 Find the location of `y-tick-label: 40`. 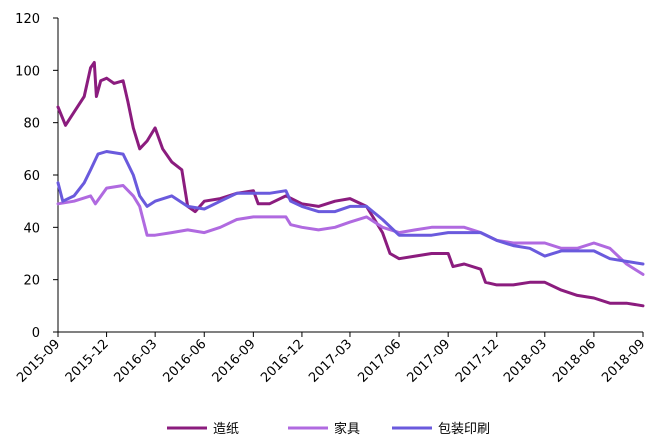

y-tick-label: 40 is located at coordinates (31, 228).